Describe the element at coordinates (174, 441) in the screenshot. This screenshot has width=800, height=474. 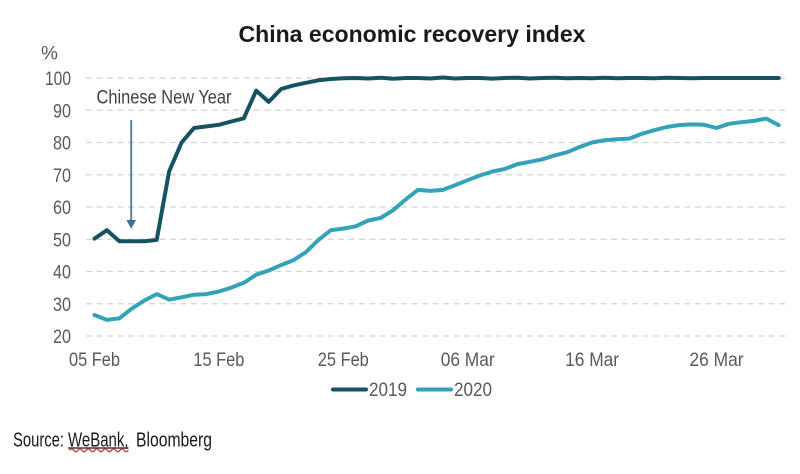
I see `svg-text: Bloomberg` at that location.